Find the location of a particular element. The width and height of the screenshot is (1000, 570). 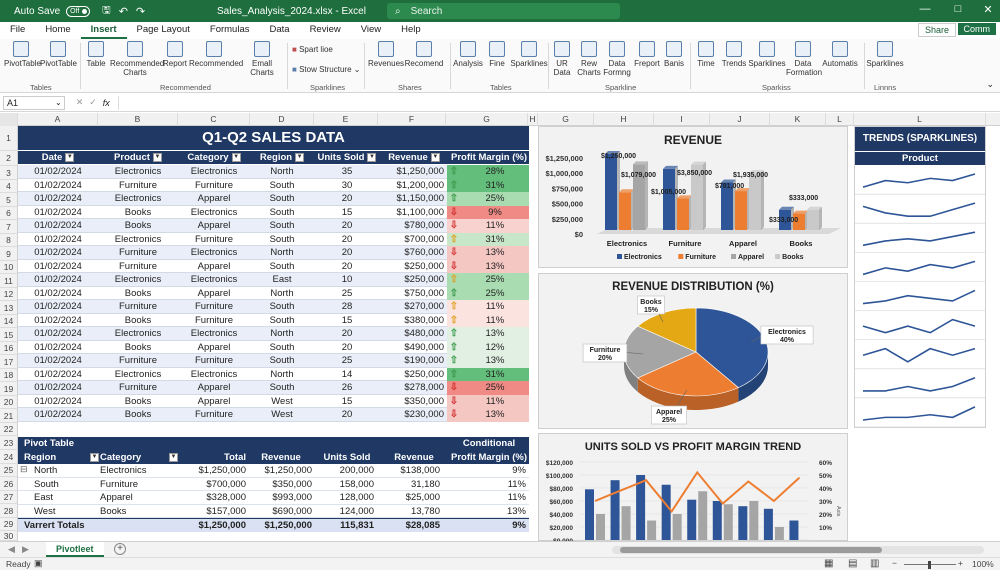

recommended-button: Recommended is located at coordinates (216, 54).